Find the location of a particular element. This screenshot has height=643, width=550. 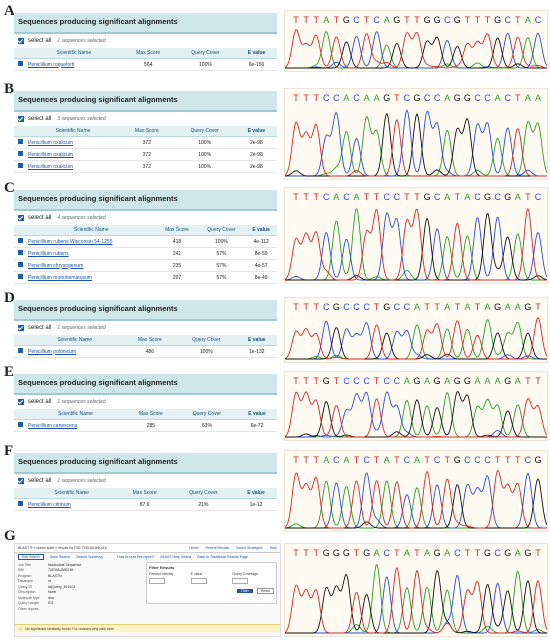

max-score: 372 is located at coordinates (147, 166).